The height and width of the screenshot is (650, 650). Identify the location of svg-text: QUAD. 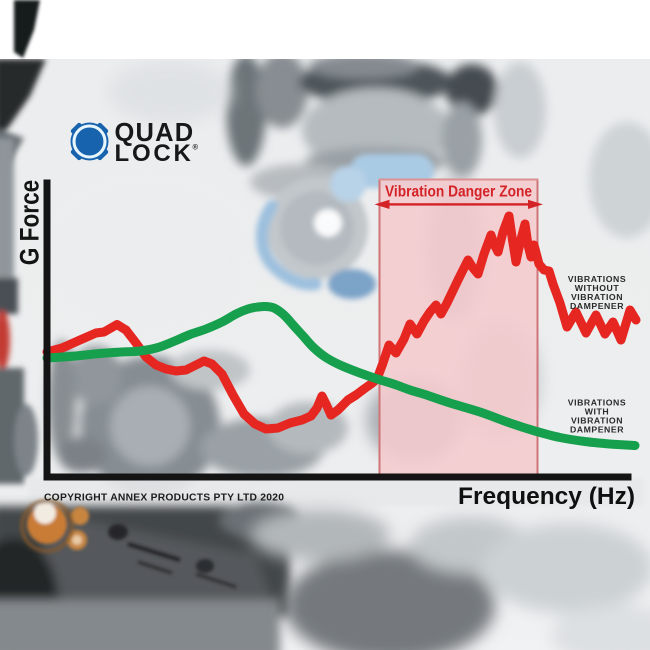
(155, 133).